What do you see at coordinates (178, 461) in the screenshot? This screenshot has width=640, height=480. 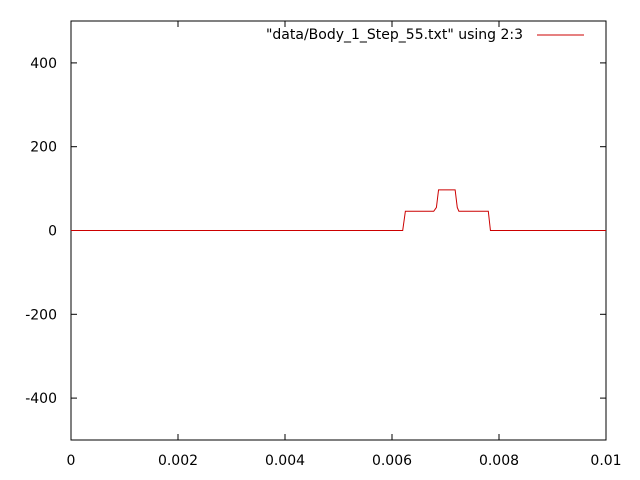 I see `x-tick-label: 0.002` at bounding box center [178, 461].